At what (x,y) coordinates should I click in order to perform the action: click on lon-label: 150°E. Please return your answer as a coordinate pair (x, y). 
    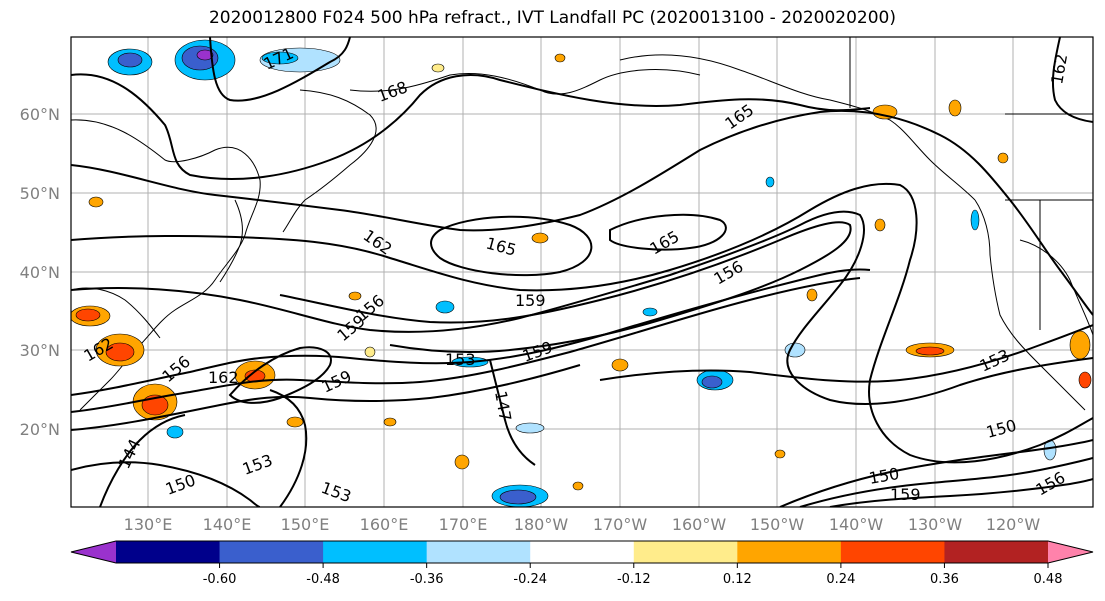
    Looking at the image, I should click on (305, 524).